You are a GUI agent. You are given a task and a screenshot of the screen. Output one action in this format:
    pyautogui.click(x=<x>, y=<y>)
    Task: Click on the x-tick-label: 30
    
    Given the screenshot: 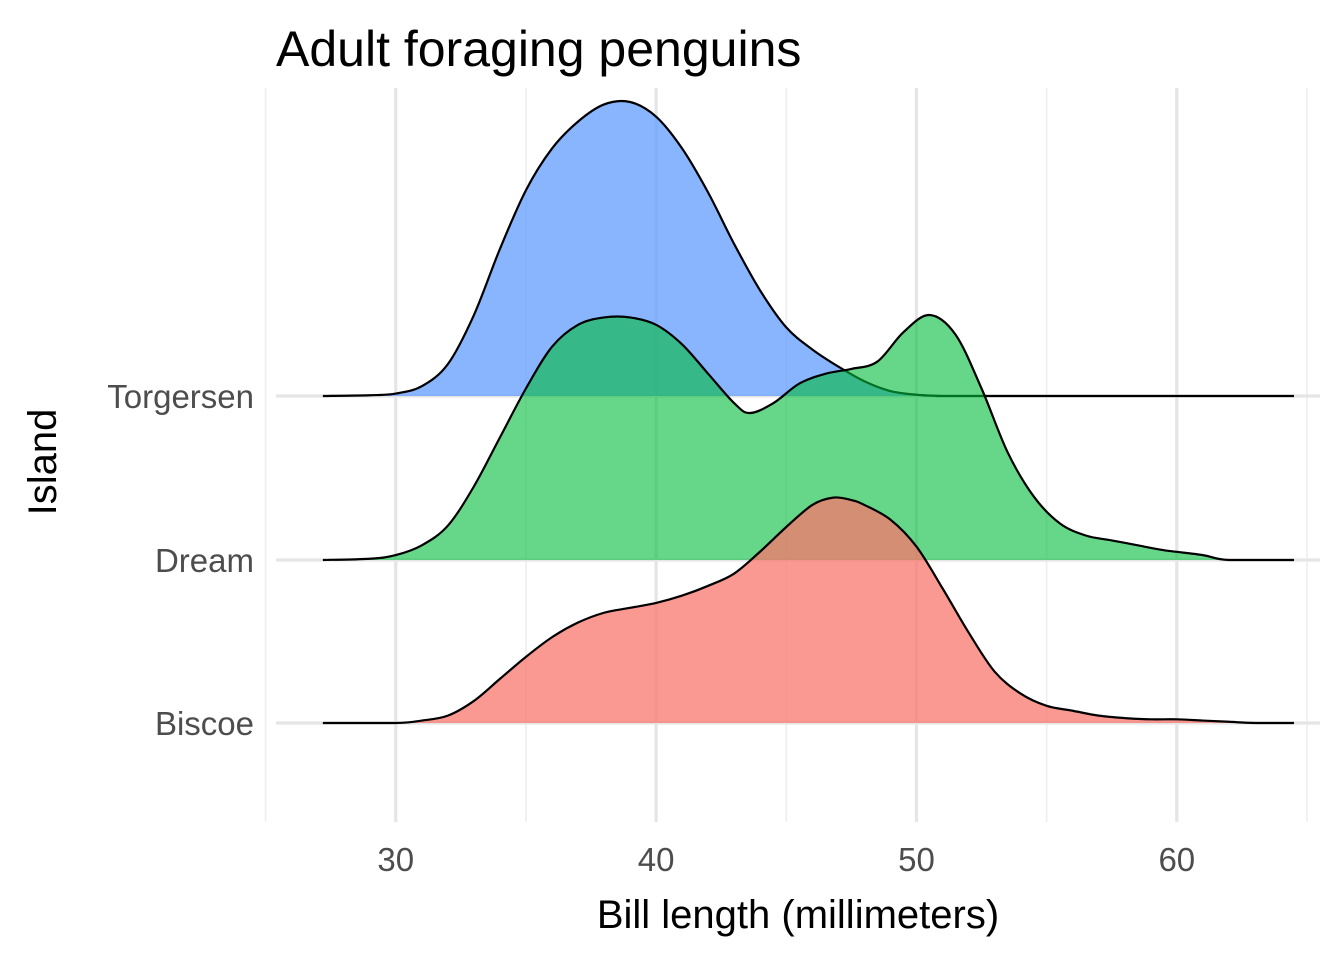 What is the action you would take?
    pyautogui.click(x=395, y=859)
    